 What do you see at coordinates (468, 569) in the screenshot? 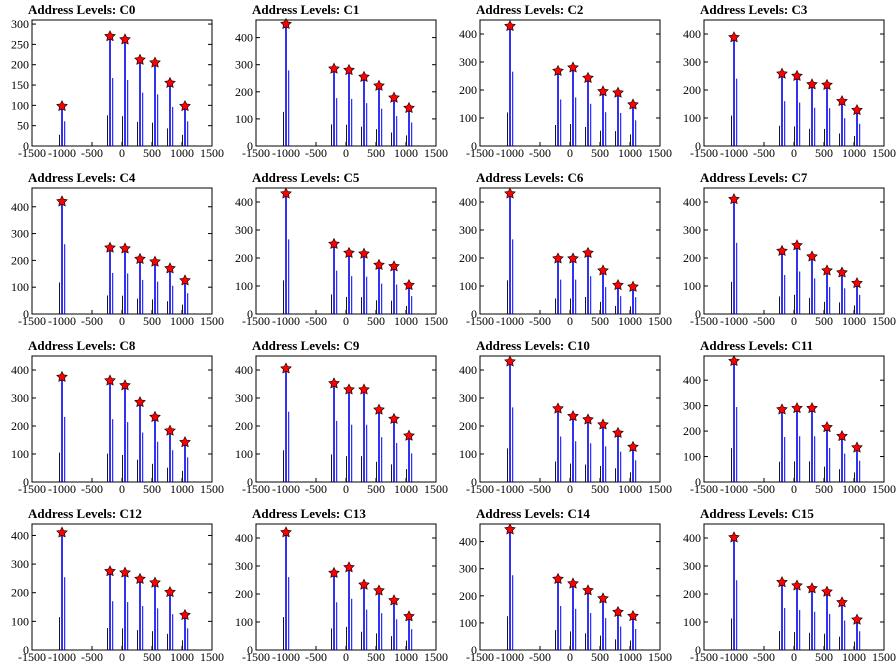
I see `y-tick-label: 300` at bounding box center [468, 569].